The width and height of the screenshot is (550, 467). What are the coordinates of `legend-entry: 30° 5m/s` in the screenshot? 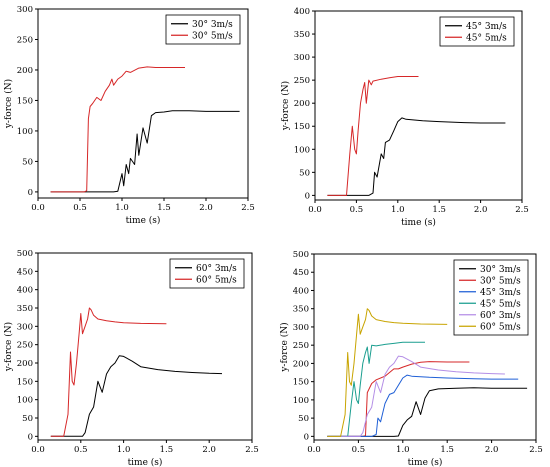 It's located at (212, 36).